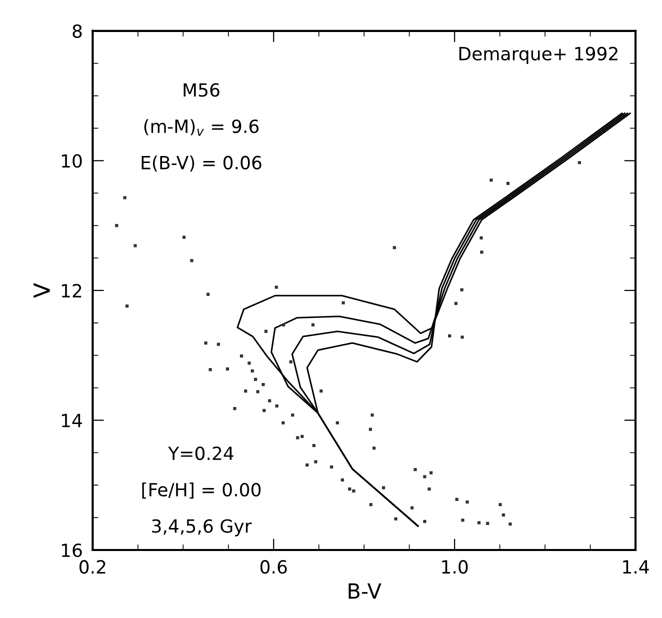  Describe the element at coordinates (202, 90) in the screenshot. I see `annotation: M56` at that location.